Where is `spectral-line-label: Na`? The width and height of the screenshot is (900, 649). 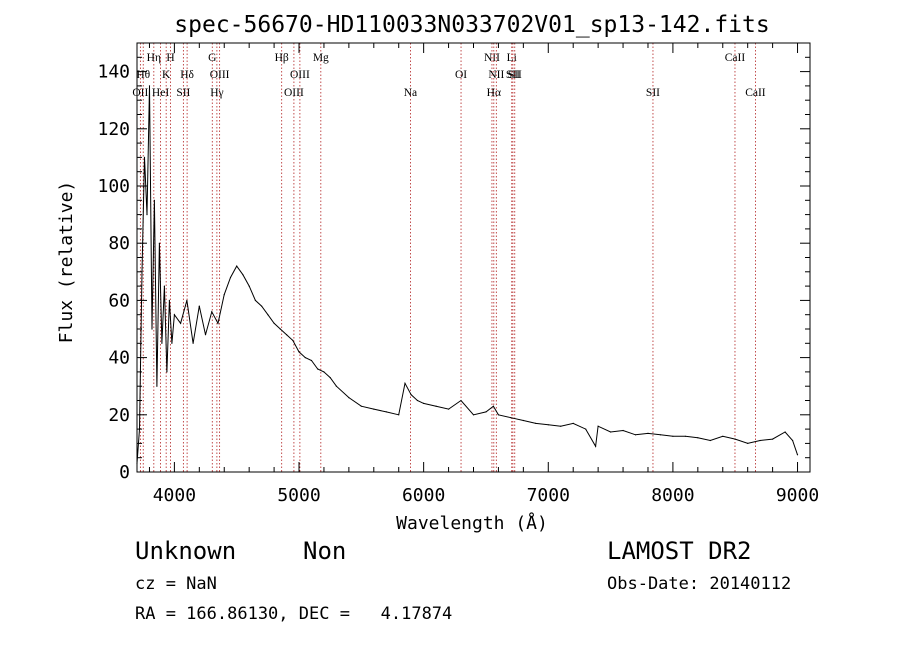
spectral-line-label: Na is located at coordinates (410, 93).